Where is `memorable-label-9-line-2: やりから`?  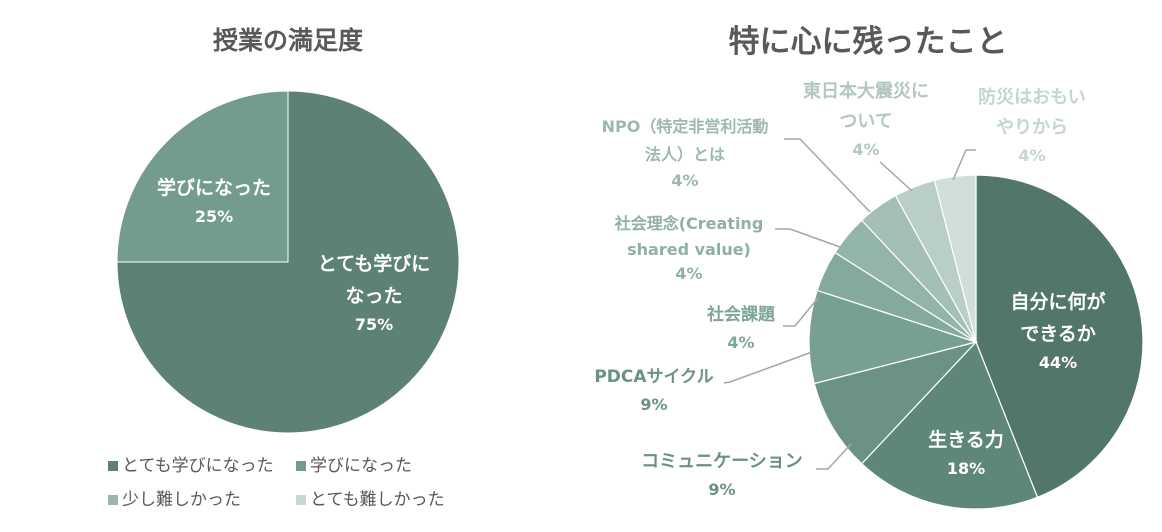 memorable-label-9-line-2: やりから is located at coordinates (1032, 127).